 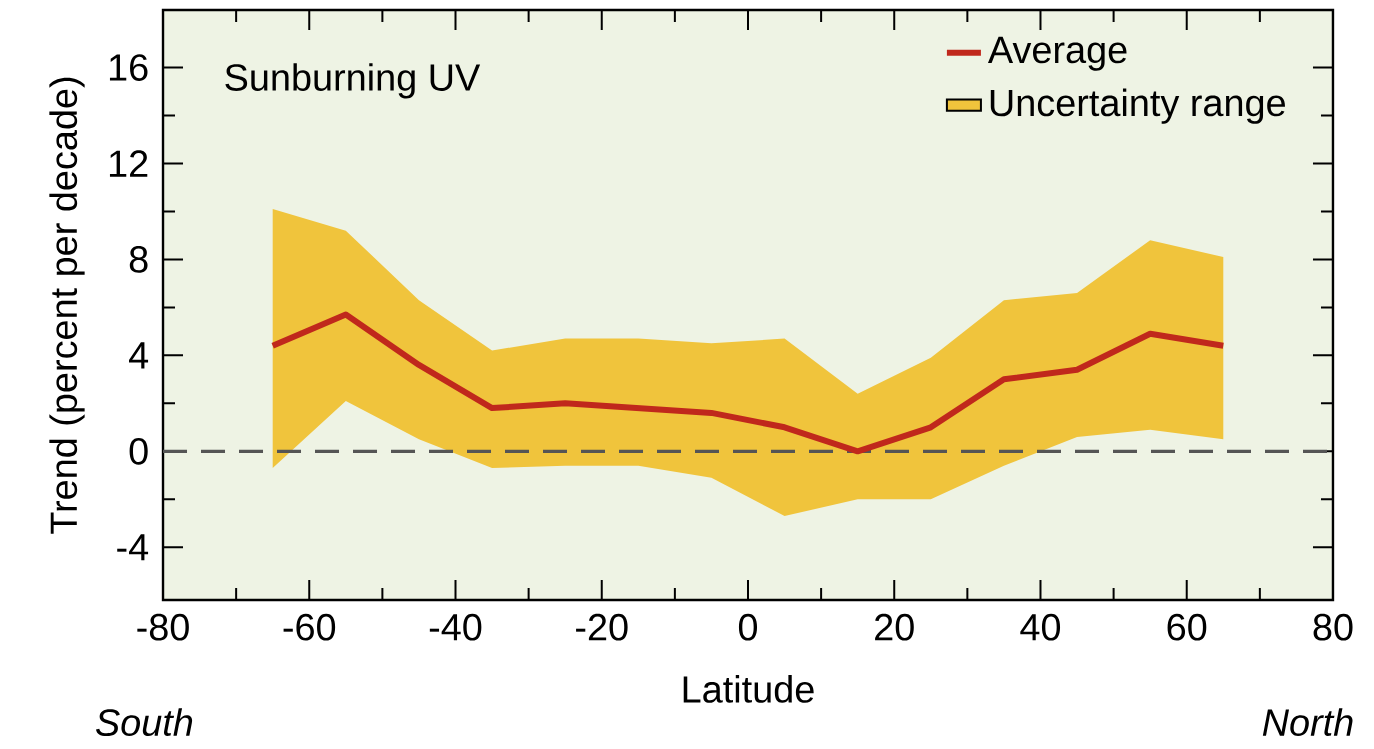 I want to click on annotation: Sunburning UV, so click(x=353, y=81).